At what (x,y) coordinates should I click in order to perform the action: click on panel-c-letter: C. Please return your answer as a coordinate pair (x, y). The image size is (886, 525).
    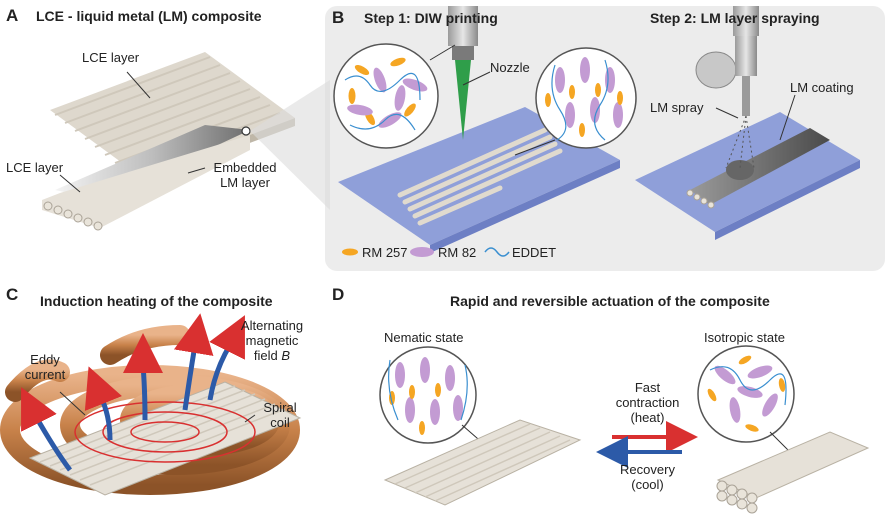
    Looking at the image, I should click on (12, 294).